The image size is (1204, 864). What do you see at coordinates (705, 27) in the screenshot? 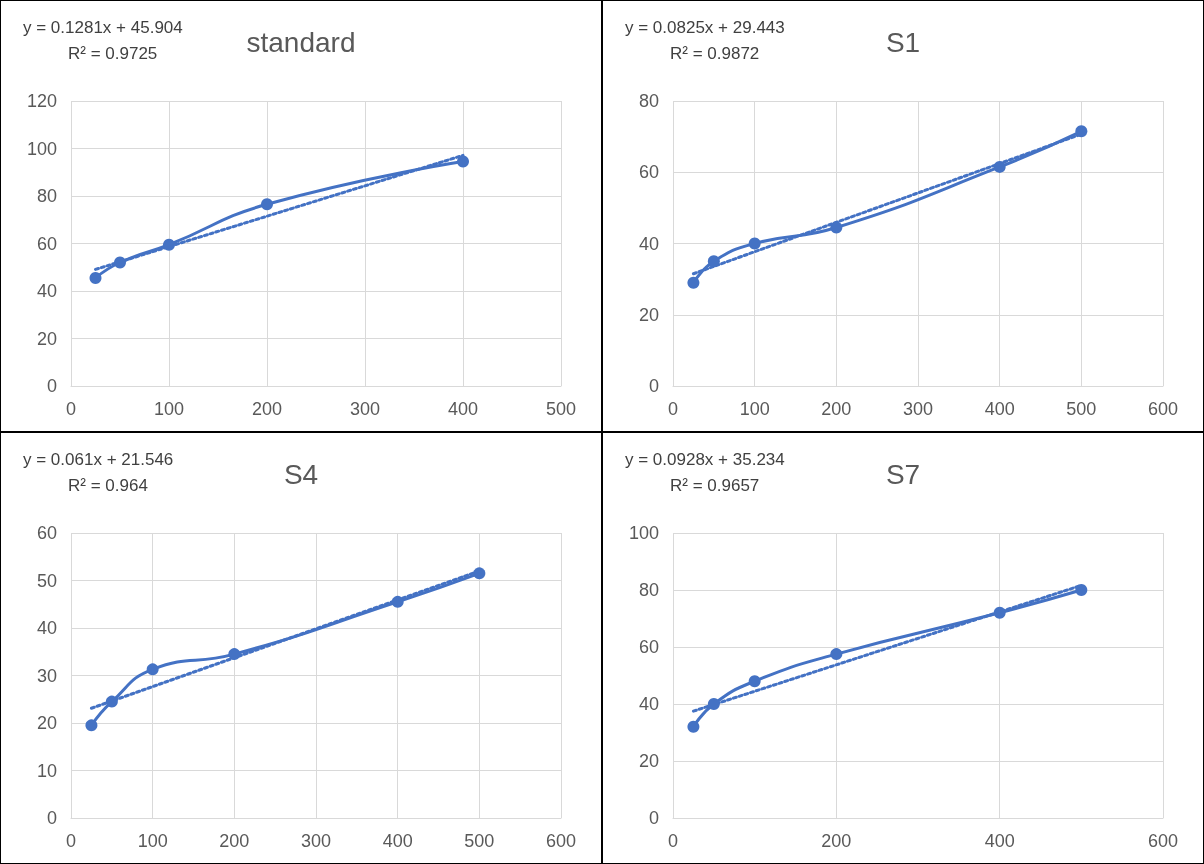
I see `text: y = 0.0825x + 29.443` at bounding box center [705, 27].